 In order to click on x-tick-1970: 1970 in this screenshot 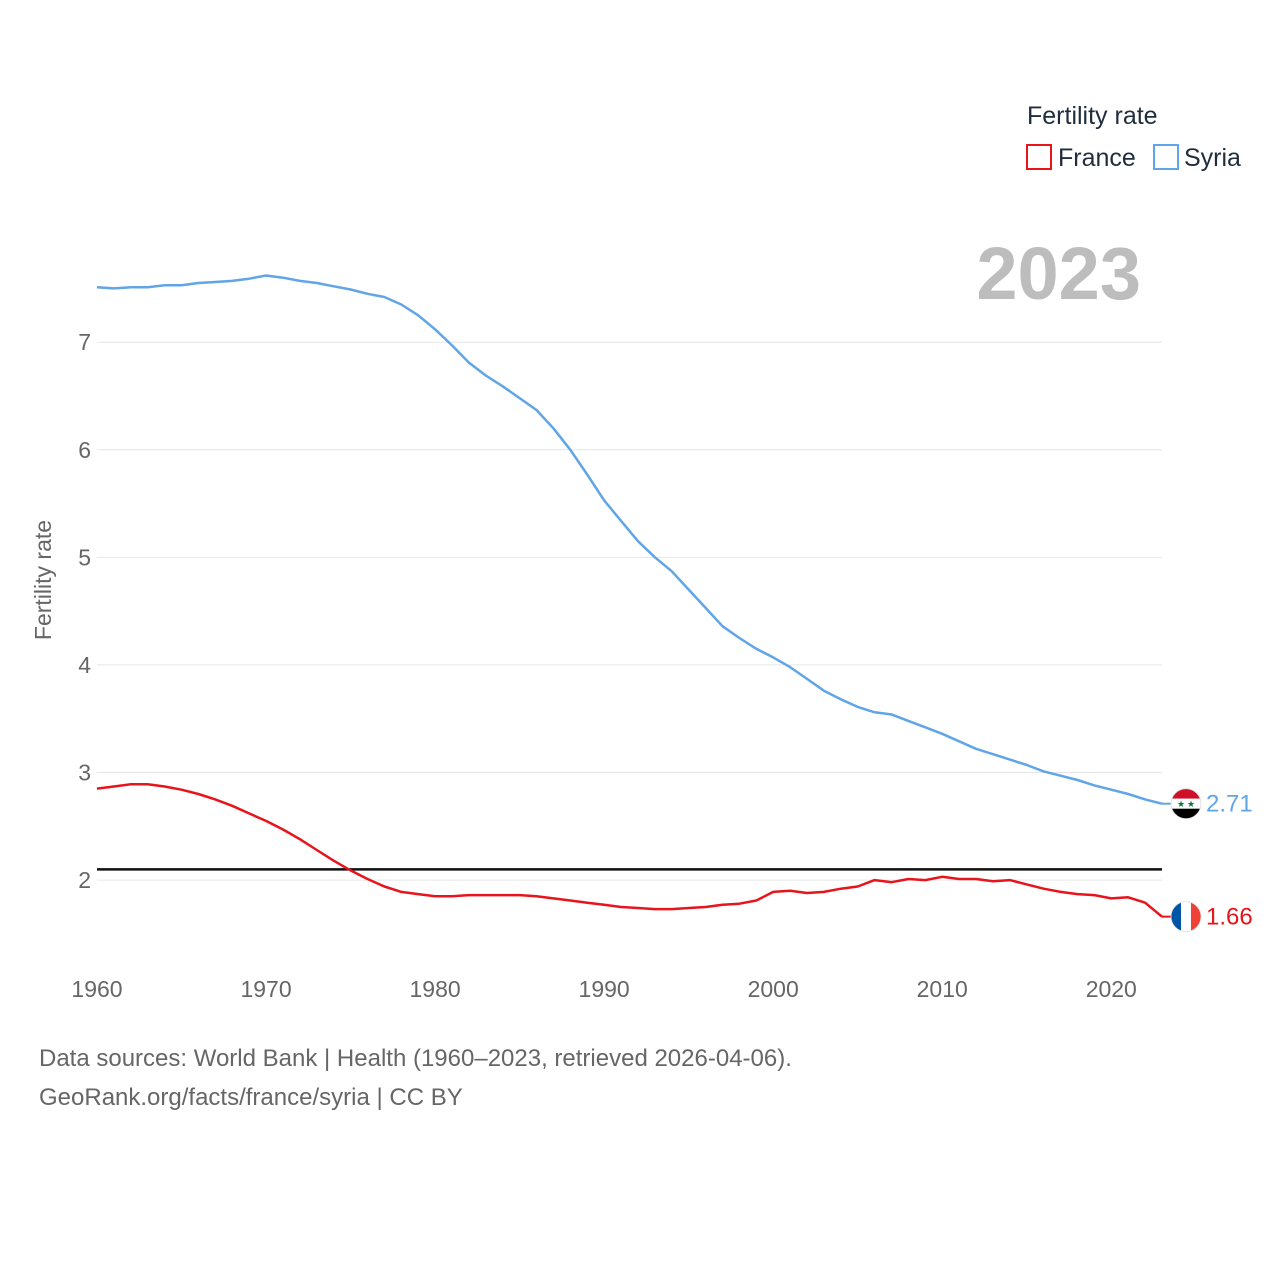, I will do `click(265, 989)`.